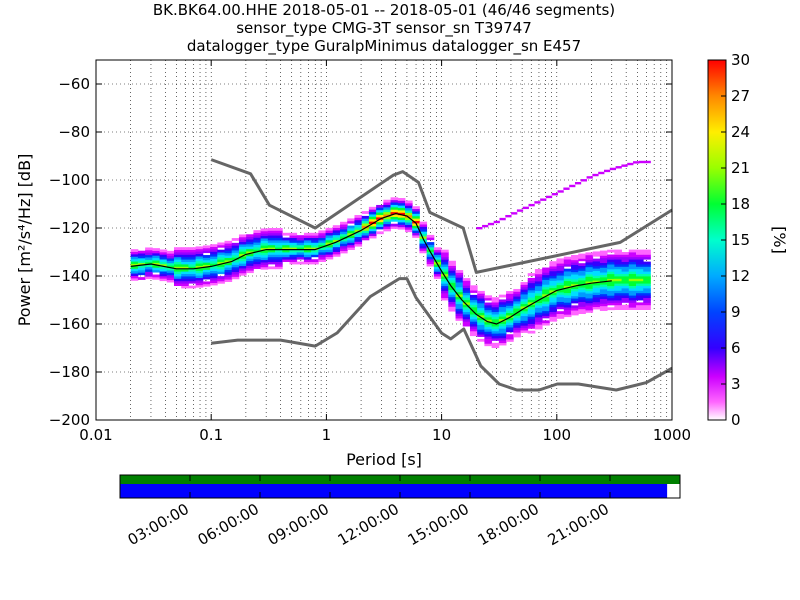  I want to click on timeline-tick-label: 21:00:00, so click(578, 524).